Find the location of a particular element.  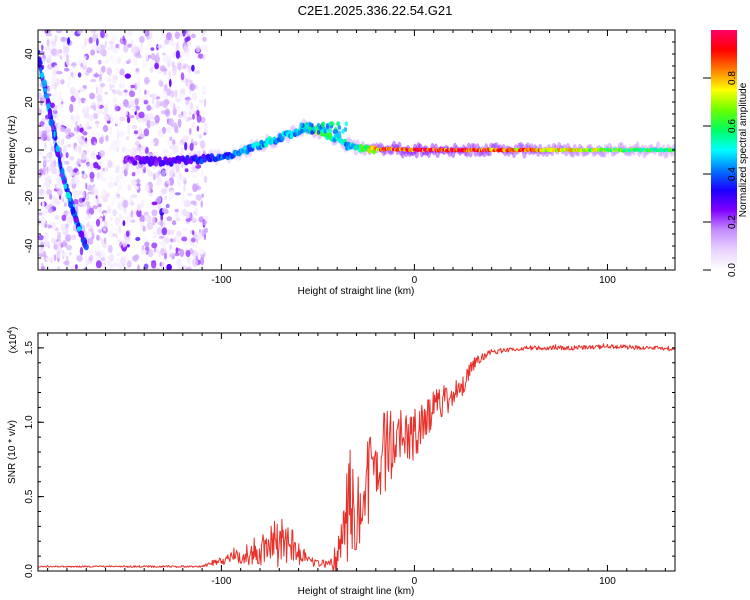

spectrogram-ridge-halo is located at coordinates (604, 154).